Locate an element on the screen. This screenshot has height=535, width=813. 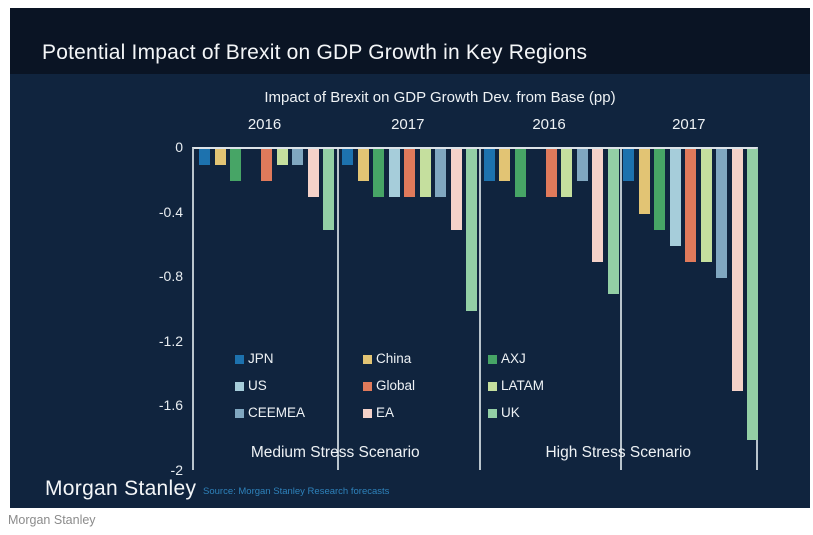
morgan-stanley-logo: Morgan Stanley is located at coordinates (121, 488).